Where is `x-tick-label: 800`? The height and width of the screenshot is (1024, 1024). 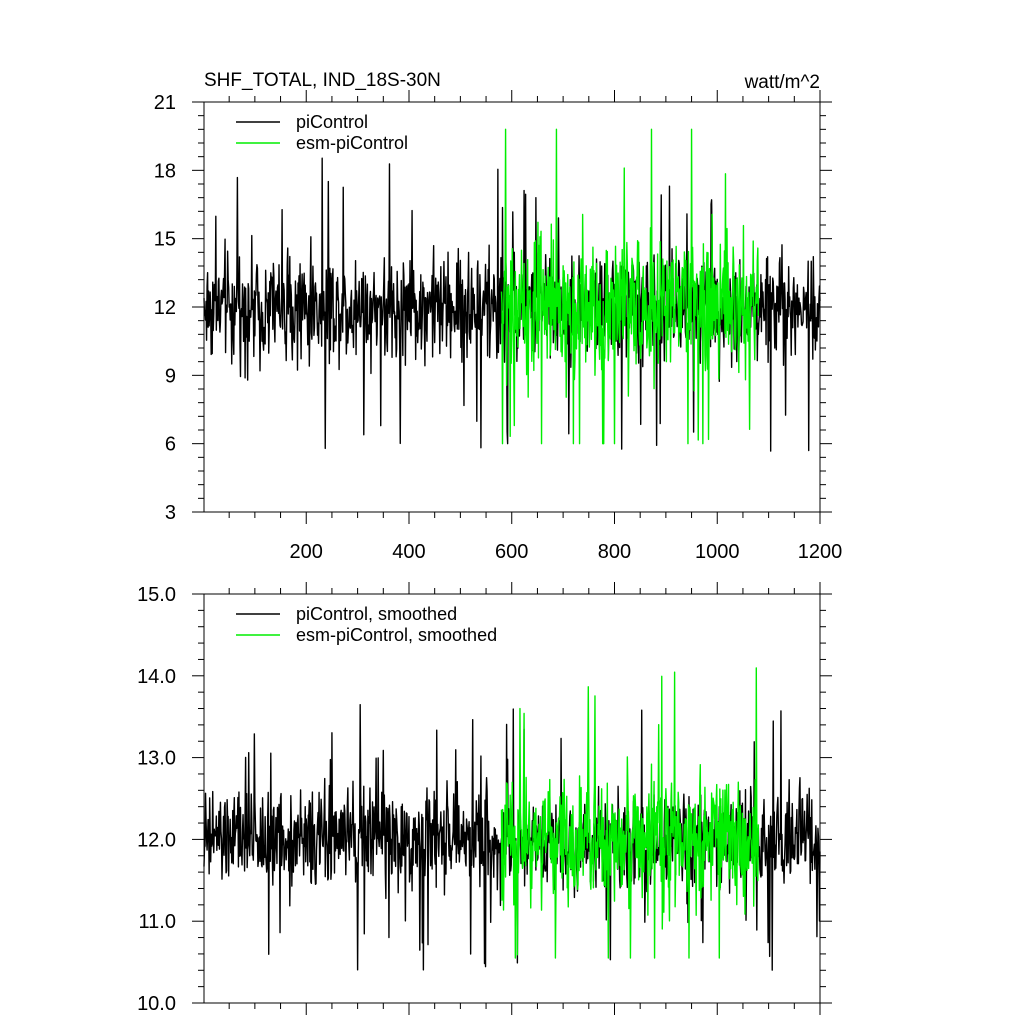
x-tick-label: 800 is located at coordinates (614, 552).